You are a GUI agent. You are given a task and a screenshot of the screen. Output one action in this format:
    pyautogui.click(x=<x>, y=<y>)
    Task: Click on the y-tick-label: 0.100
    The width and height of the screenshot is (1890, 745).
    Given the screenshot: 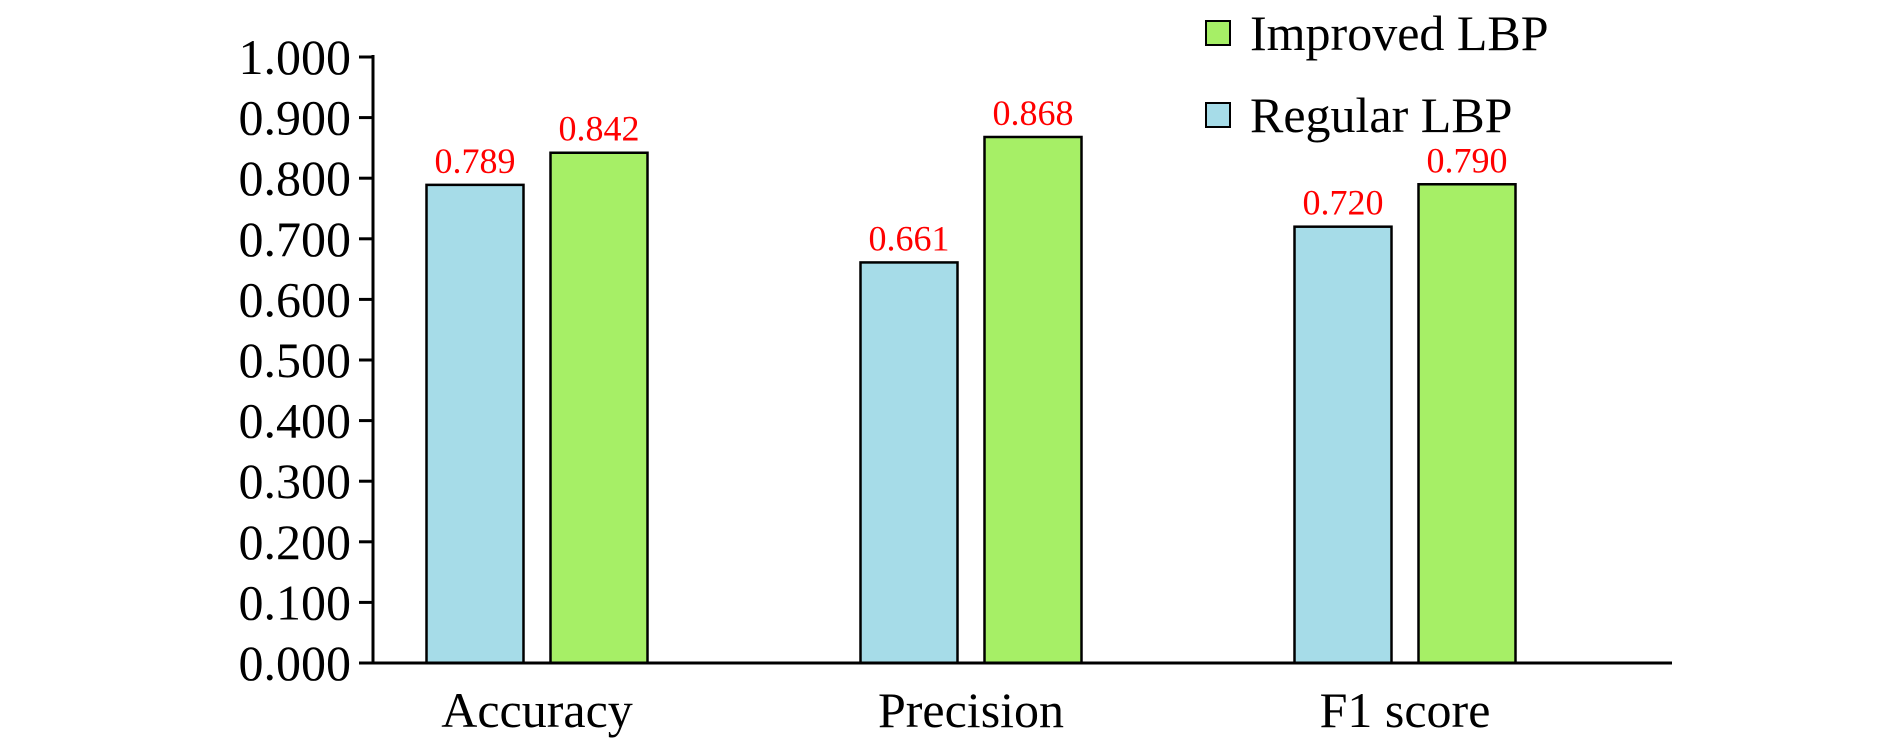 What is the action you would take?
    pyautogui.click(x=295, y=602)
    